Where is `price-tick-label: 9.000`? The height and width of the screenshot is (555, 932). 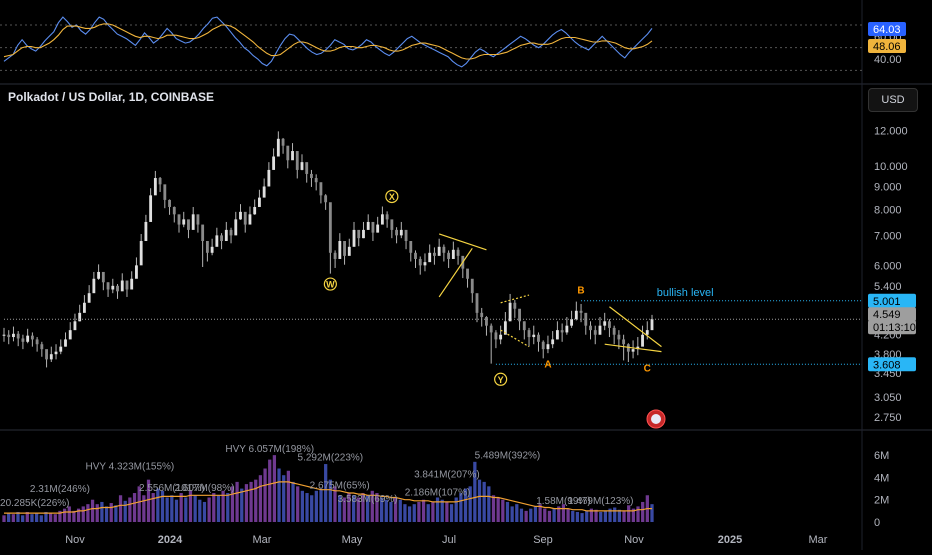 price-tick-label: 9.000 is located at coordinates (888, 187).